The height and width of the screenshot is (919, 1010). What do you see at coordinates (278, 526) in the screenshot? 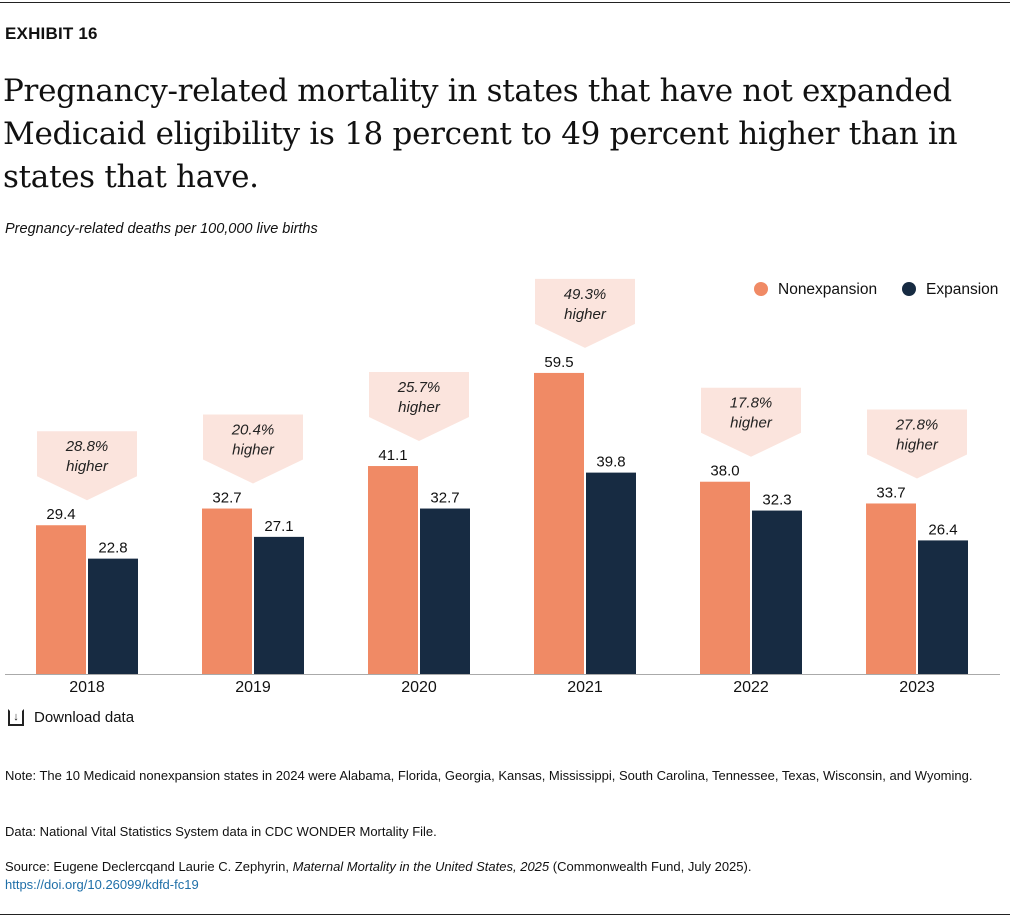
I see `data-label: 27.1` at bounding box center [278, 526].